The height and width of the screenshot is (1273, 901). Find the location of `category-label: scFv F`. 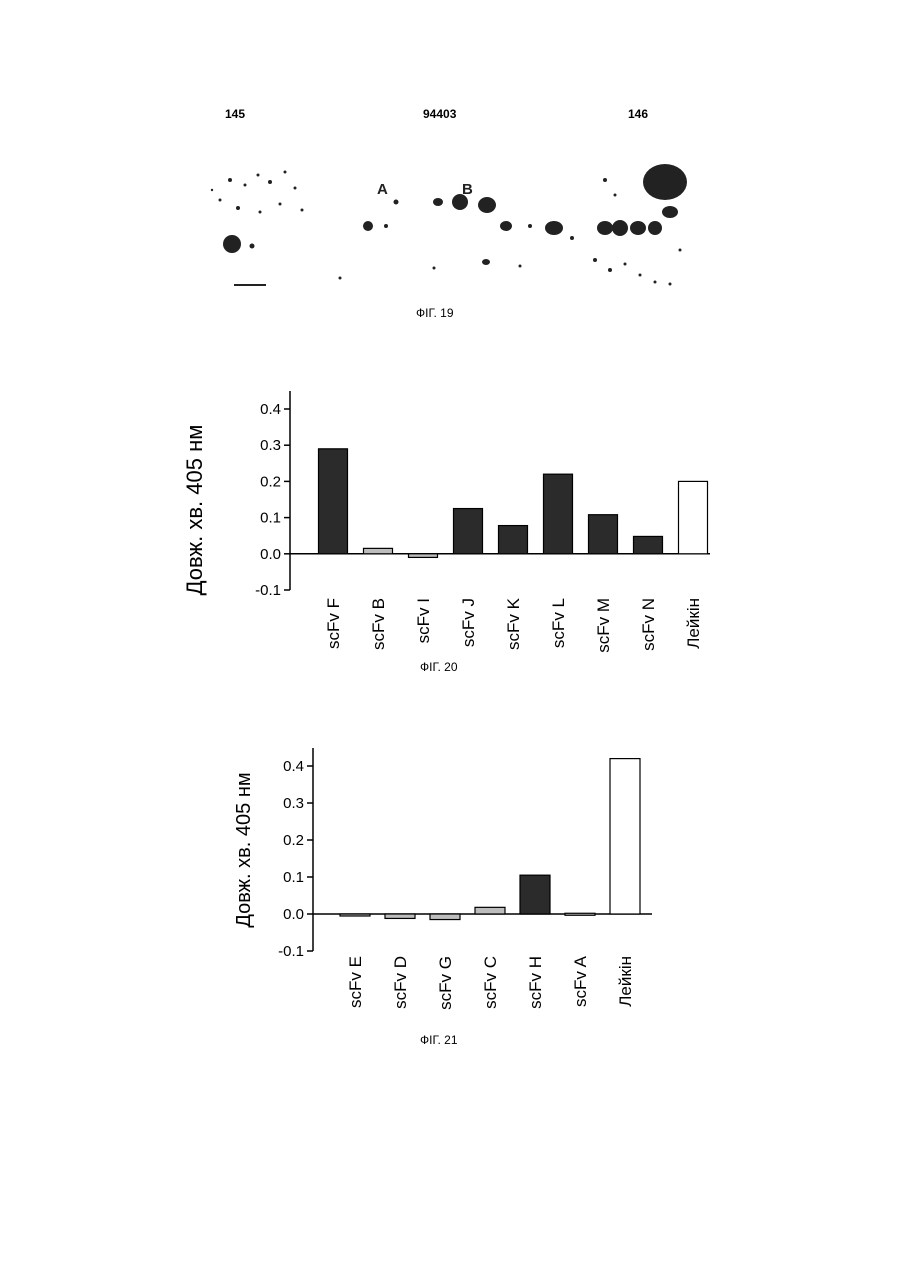

category-label: scFv F is located at coordinates (333, 623).